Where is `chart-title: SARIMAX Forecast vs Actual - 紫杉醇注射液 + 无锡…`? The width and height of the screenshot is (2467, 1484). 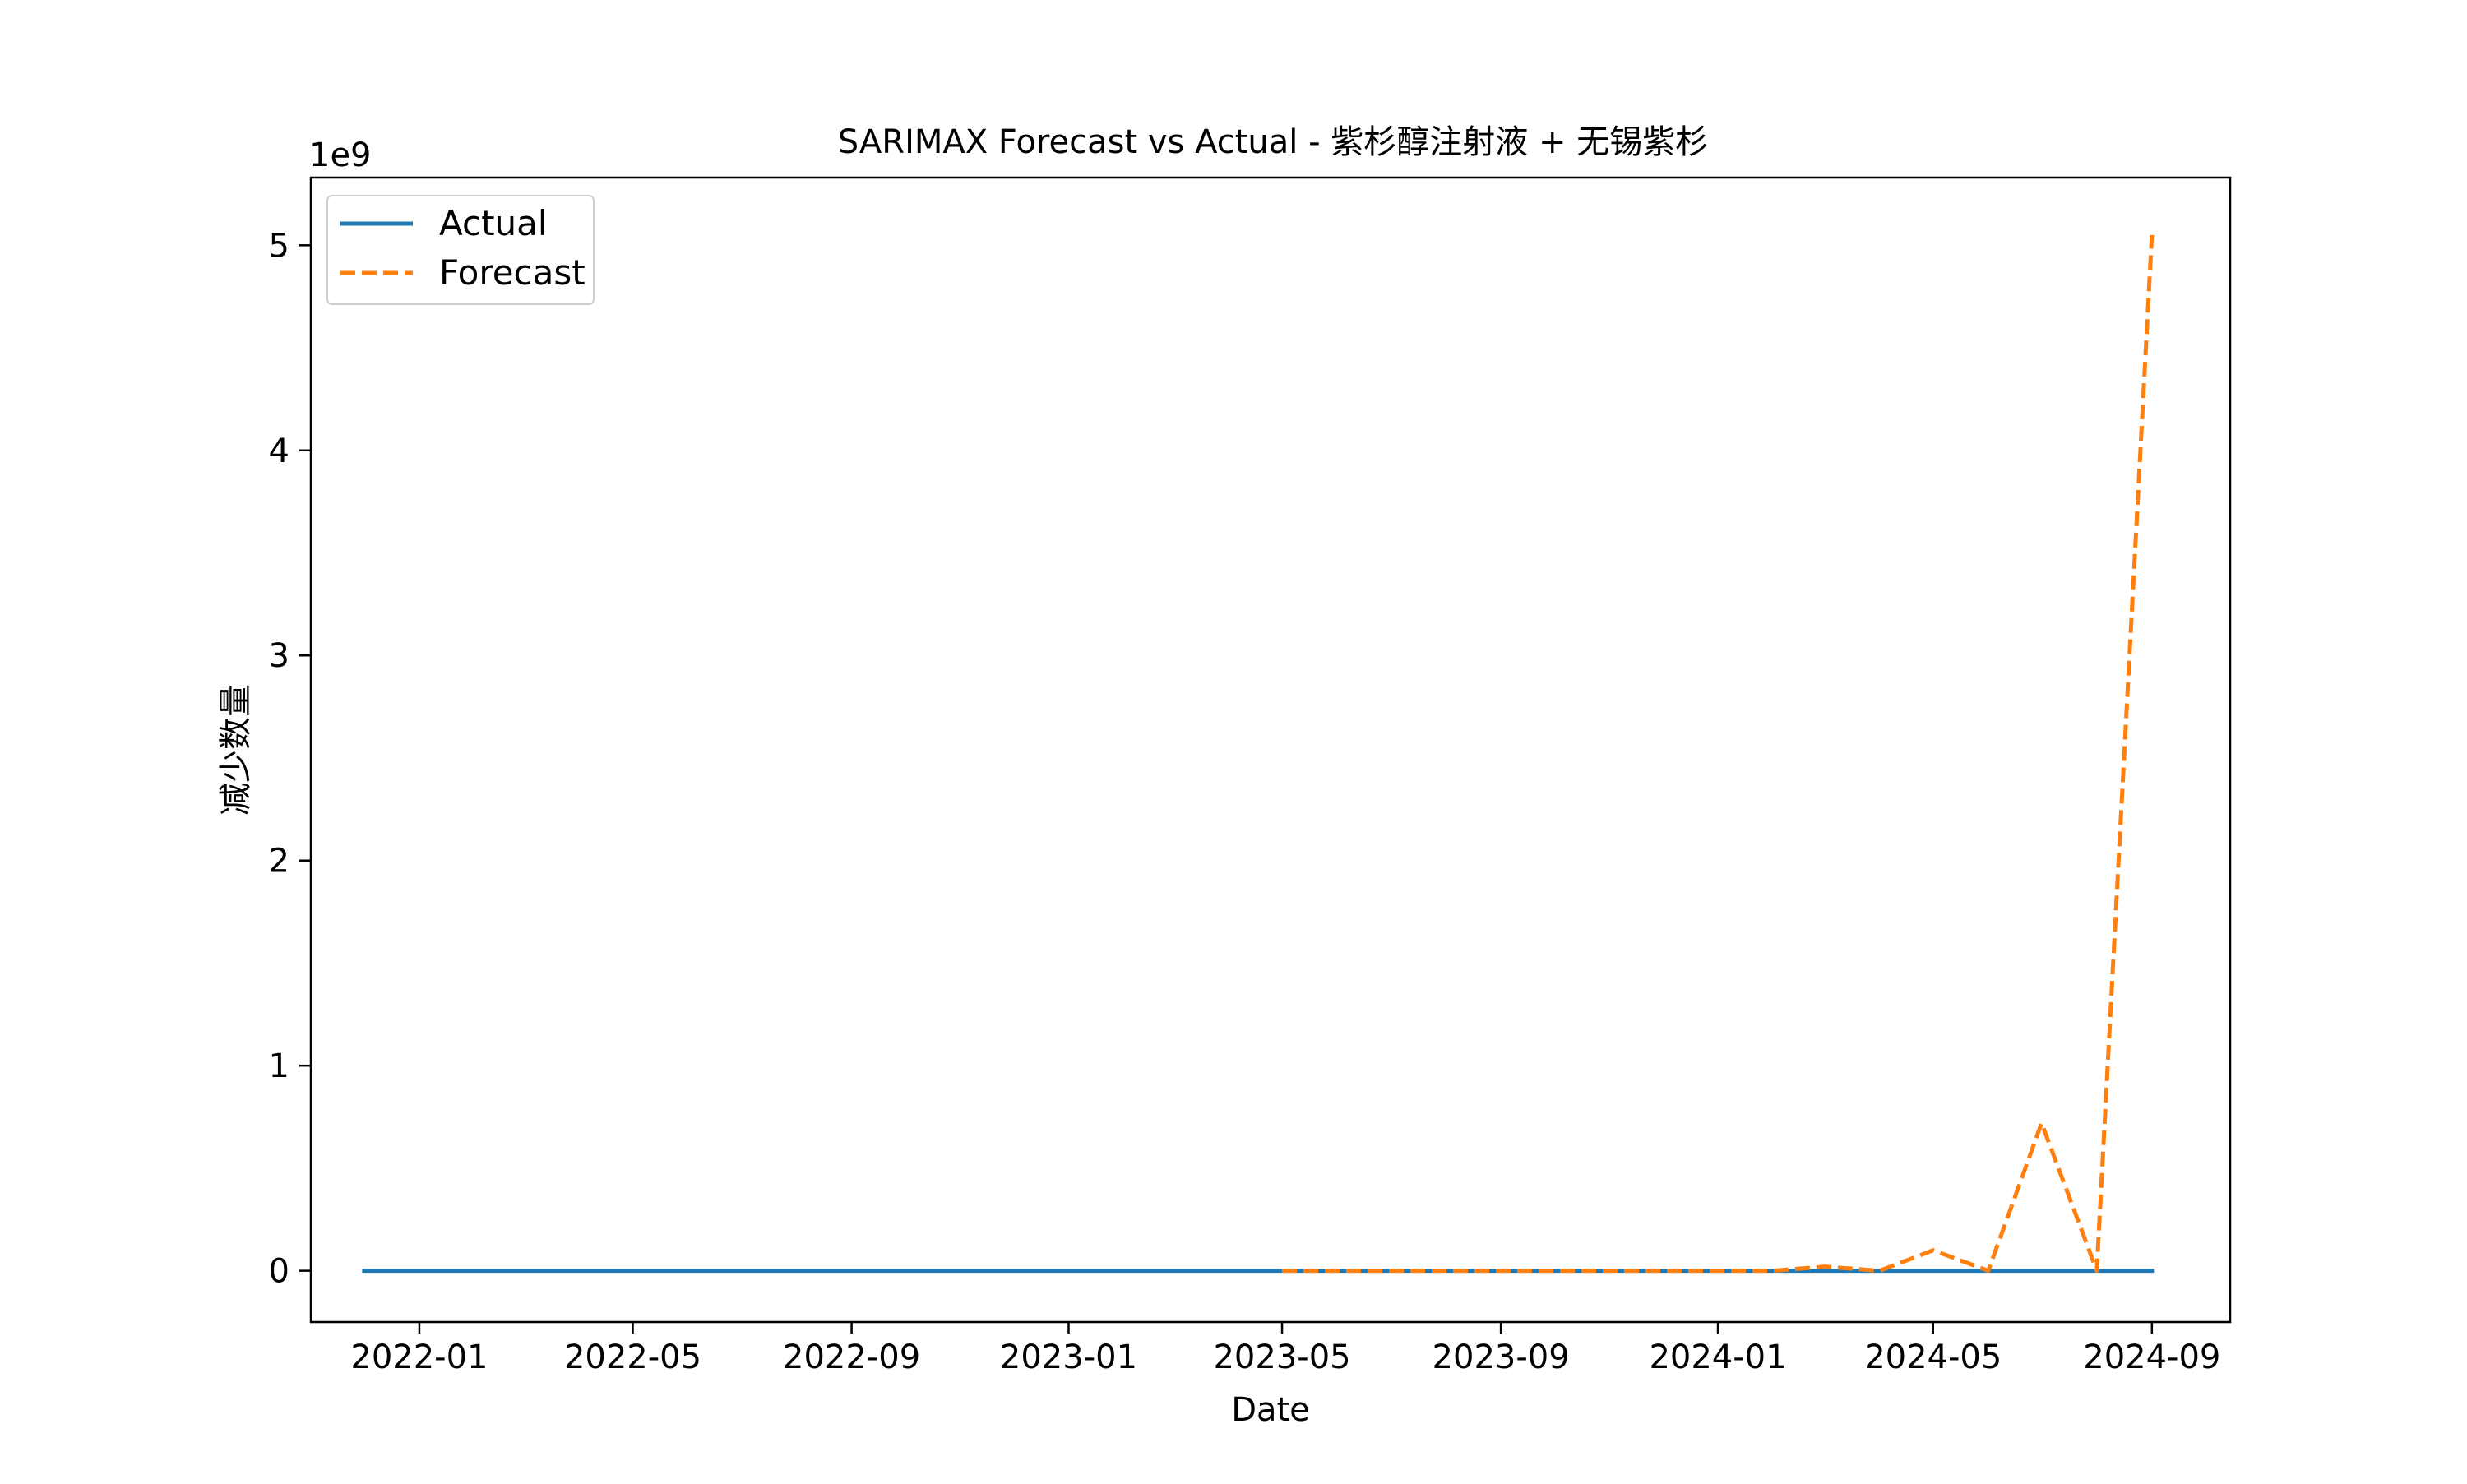 chart-title: SARIMAX Forecast vs Actual - 紫杉醇注射液 + 无锡… is located at coordinates (1273, 142).